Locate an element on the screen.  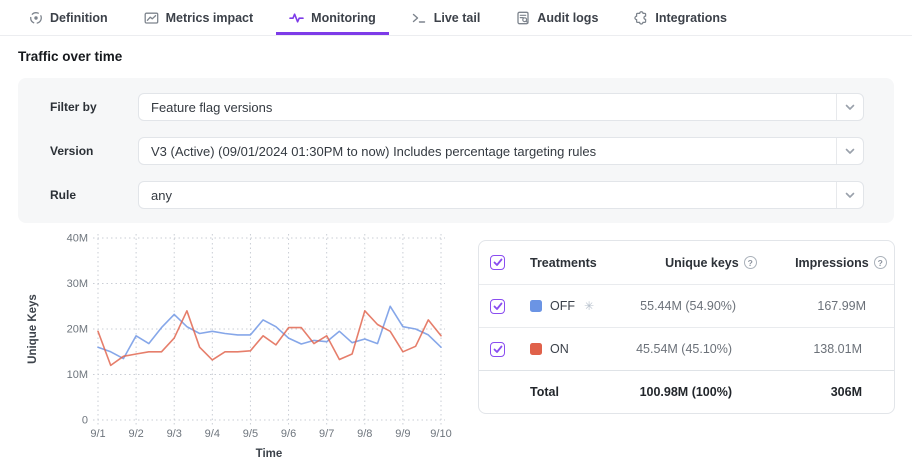
unique-keys-value: 45.54M (45.10%) is located at coordinates (684, 349).